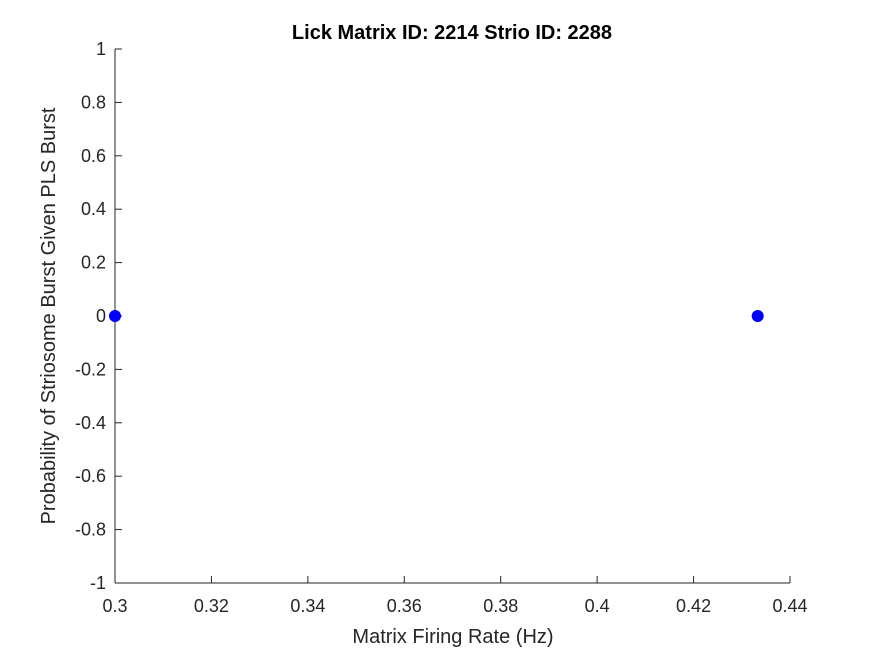 Image resolution: width=875 pixels, height=656 pixels. Describe the element at coordinates (452, 33) in the screenshot. I see `chart-title: Lick Matrix ID: 2214 Strio ID: 2288` at that location.